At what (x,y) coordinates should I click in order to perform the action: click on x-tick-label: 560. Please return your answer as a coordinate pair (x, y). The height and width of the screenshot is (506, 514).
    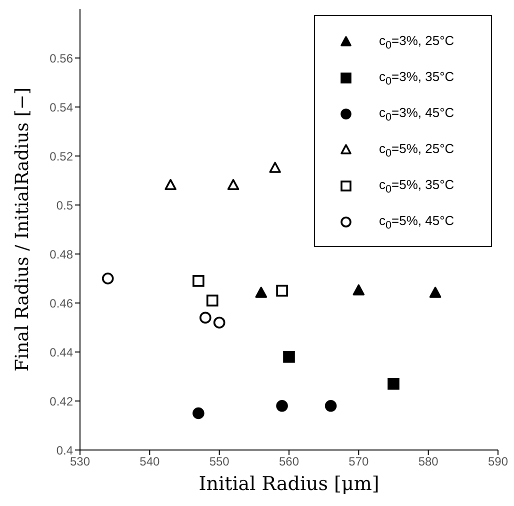
    Looking at the image, I should click on (289, 461).